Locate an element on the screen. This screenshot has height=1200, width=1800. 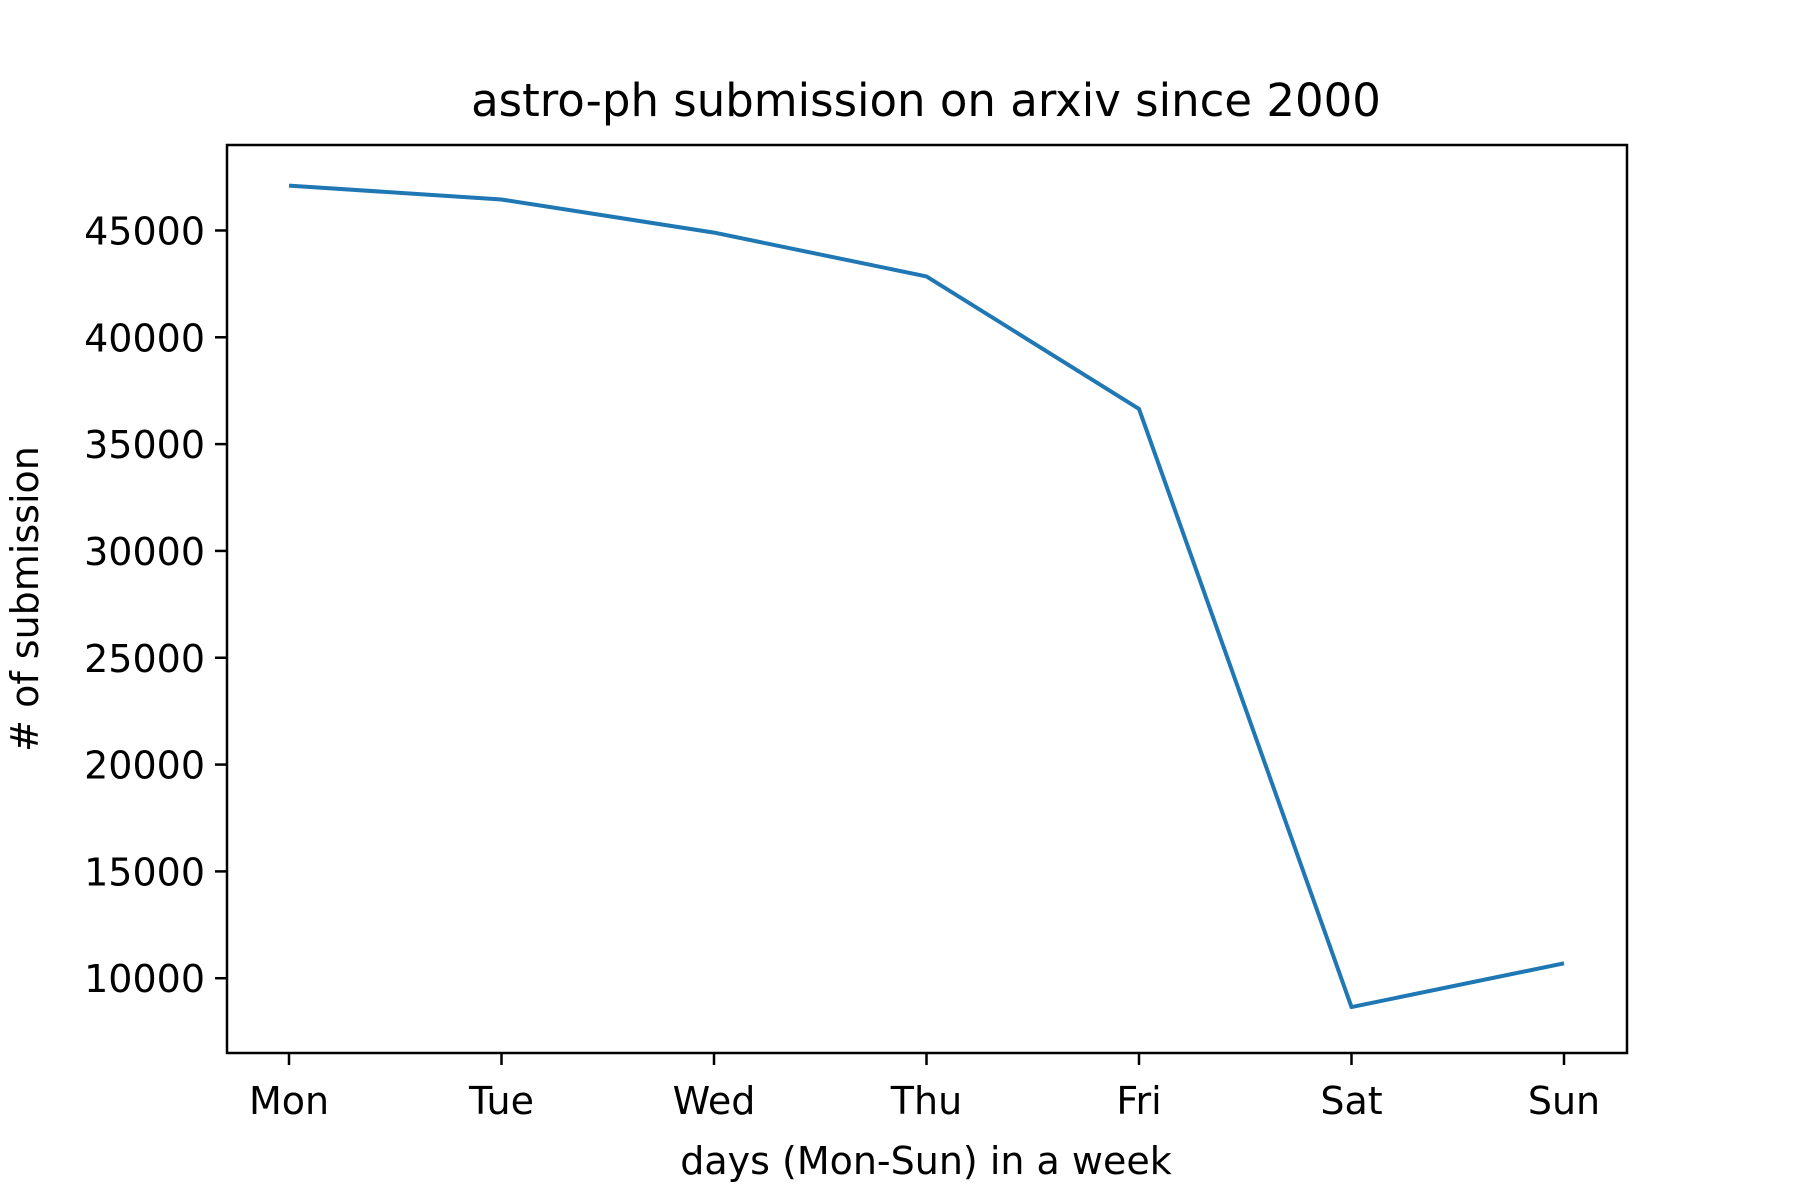
x-tick-label: Mon is located at coordinates (289, 1101).